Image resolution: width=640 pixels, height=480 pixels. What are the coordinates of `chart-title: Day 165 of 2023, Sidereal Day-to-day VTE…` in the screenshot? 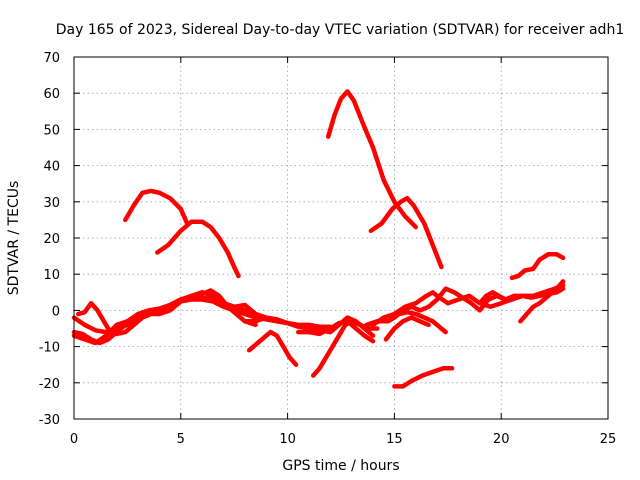 It's located at (340, 30).